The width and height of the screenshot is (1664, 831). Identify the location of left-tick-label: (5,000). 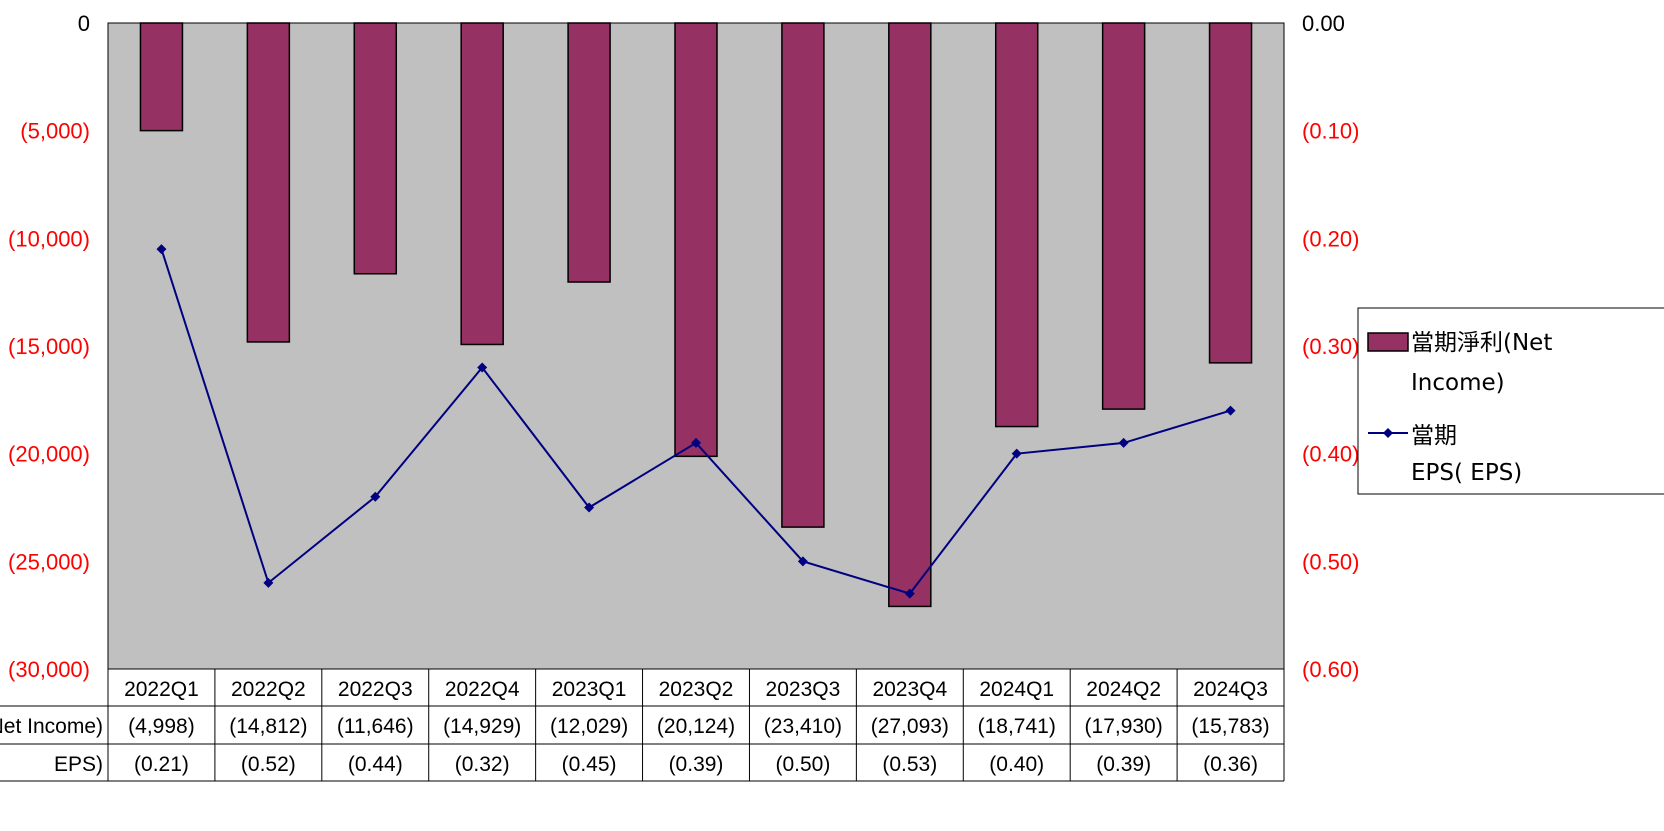
(55, 131).